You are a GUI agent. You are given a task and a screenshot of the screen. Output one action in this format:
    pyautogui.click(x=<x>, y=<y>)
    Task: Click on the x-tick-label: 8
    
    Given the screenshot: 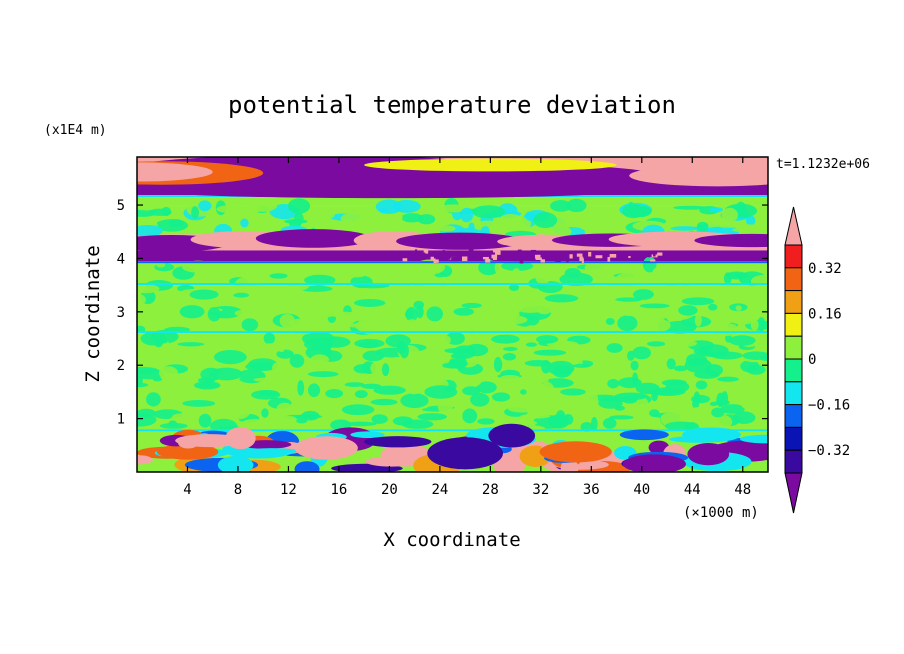 What is the action you would take?
    pyautogui.click(x=238, y=490)
    